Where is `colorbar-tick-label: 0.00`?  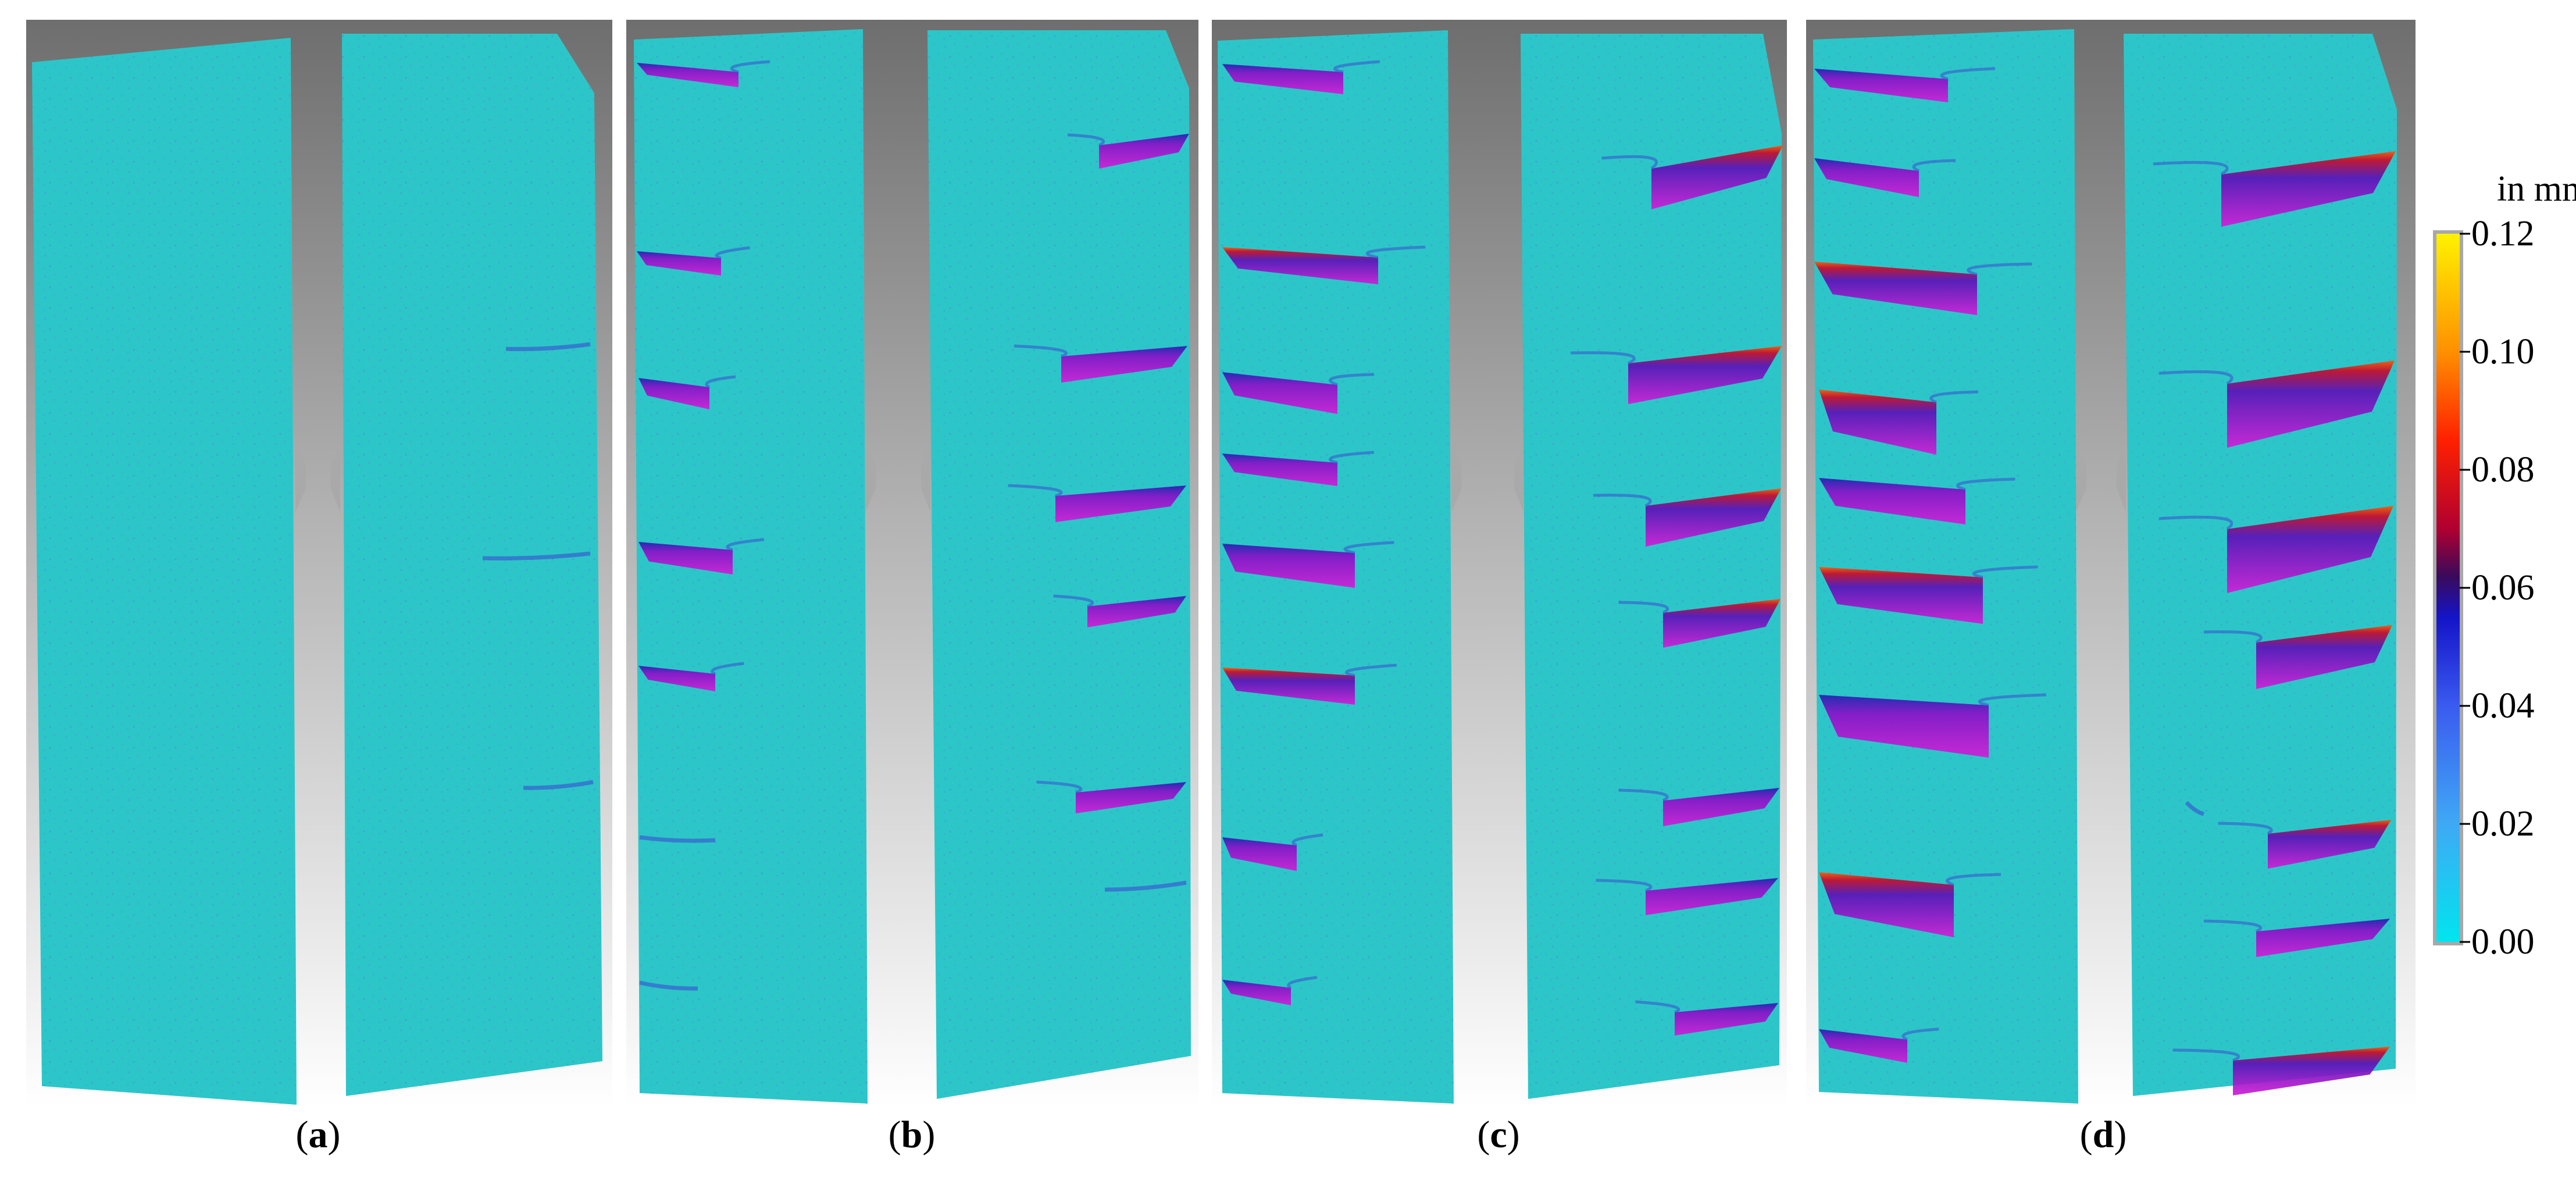 colorbar-tick-label: 0.00 is located at coordinates (2503, 942).